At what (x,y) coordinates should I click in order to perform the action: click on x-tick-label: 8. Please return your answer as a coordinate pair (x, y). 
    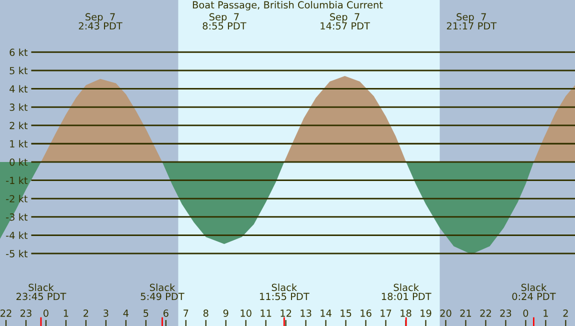
    Looking at the image, I should click on (205, 313).